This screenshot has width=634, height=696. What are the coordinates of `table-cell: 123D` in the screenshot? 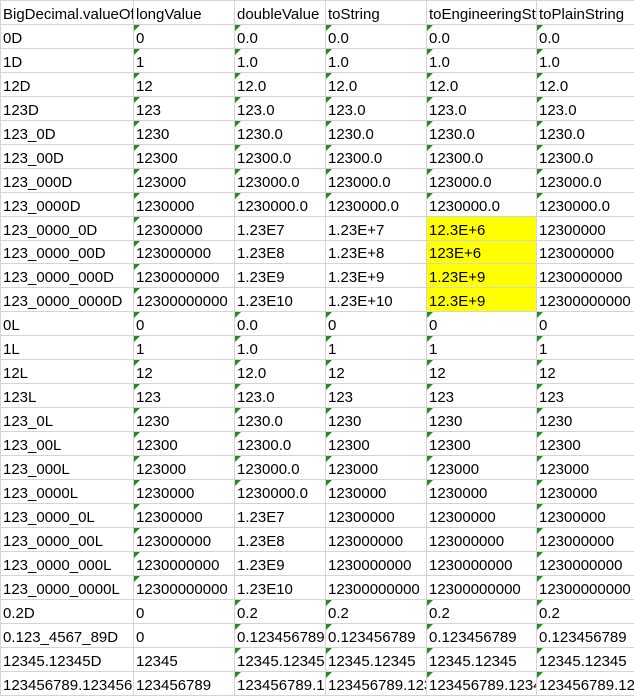 It's located at (67, 108).